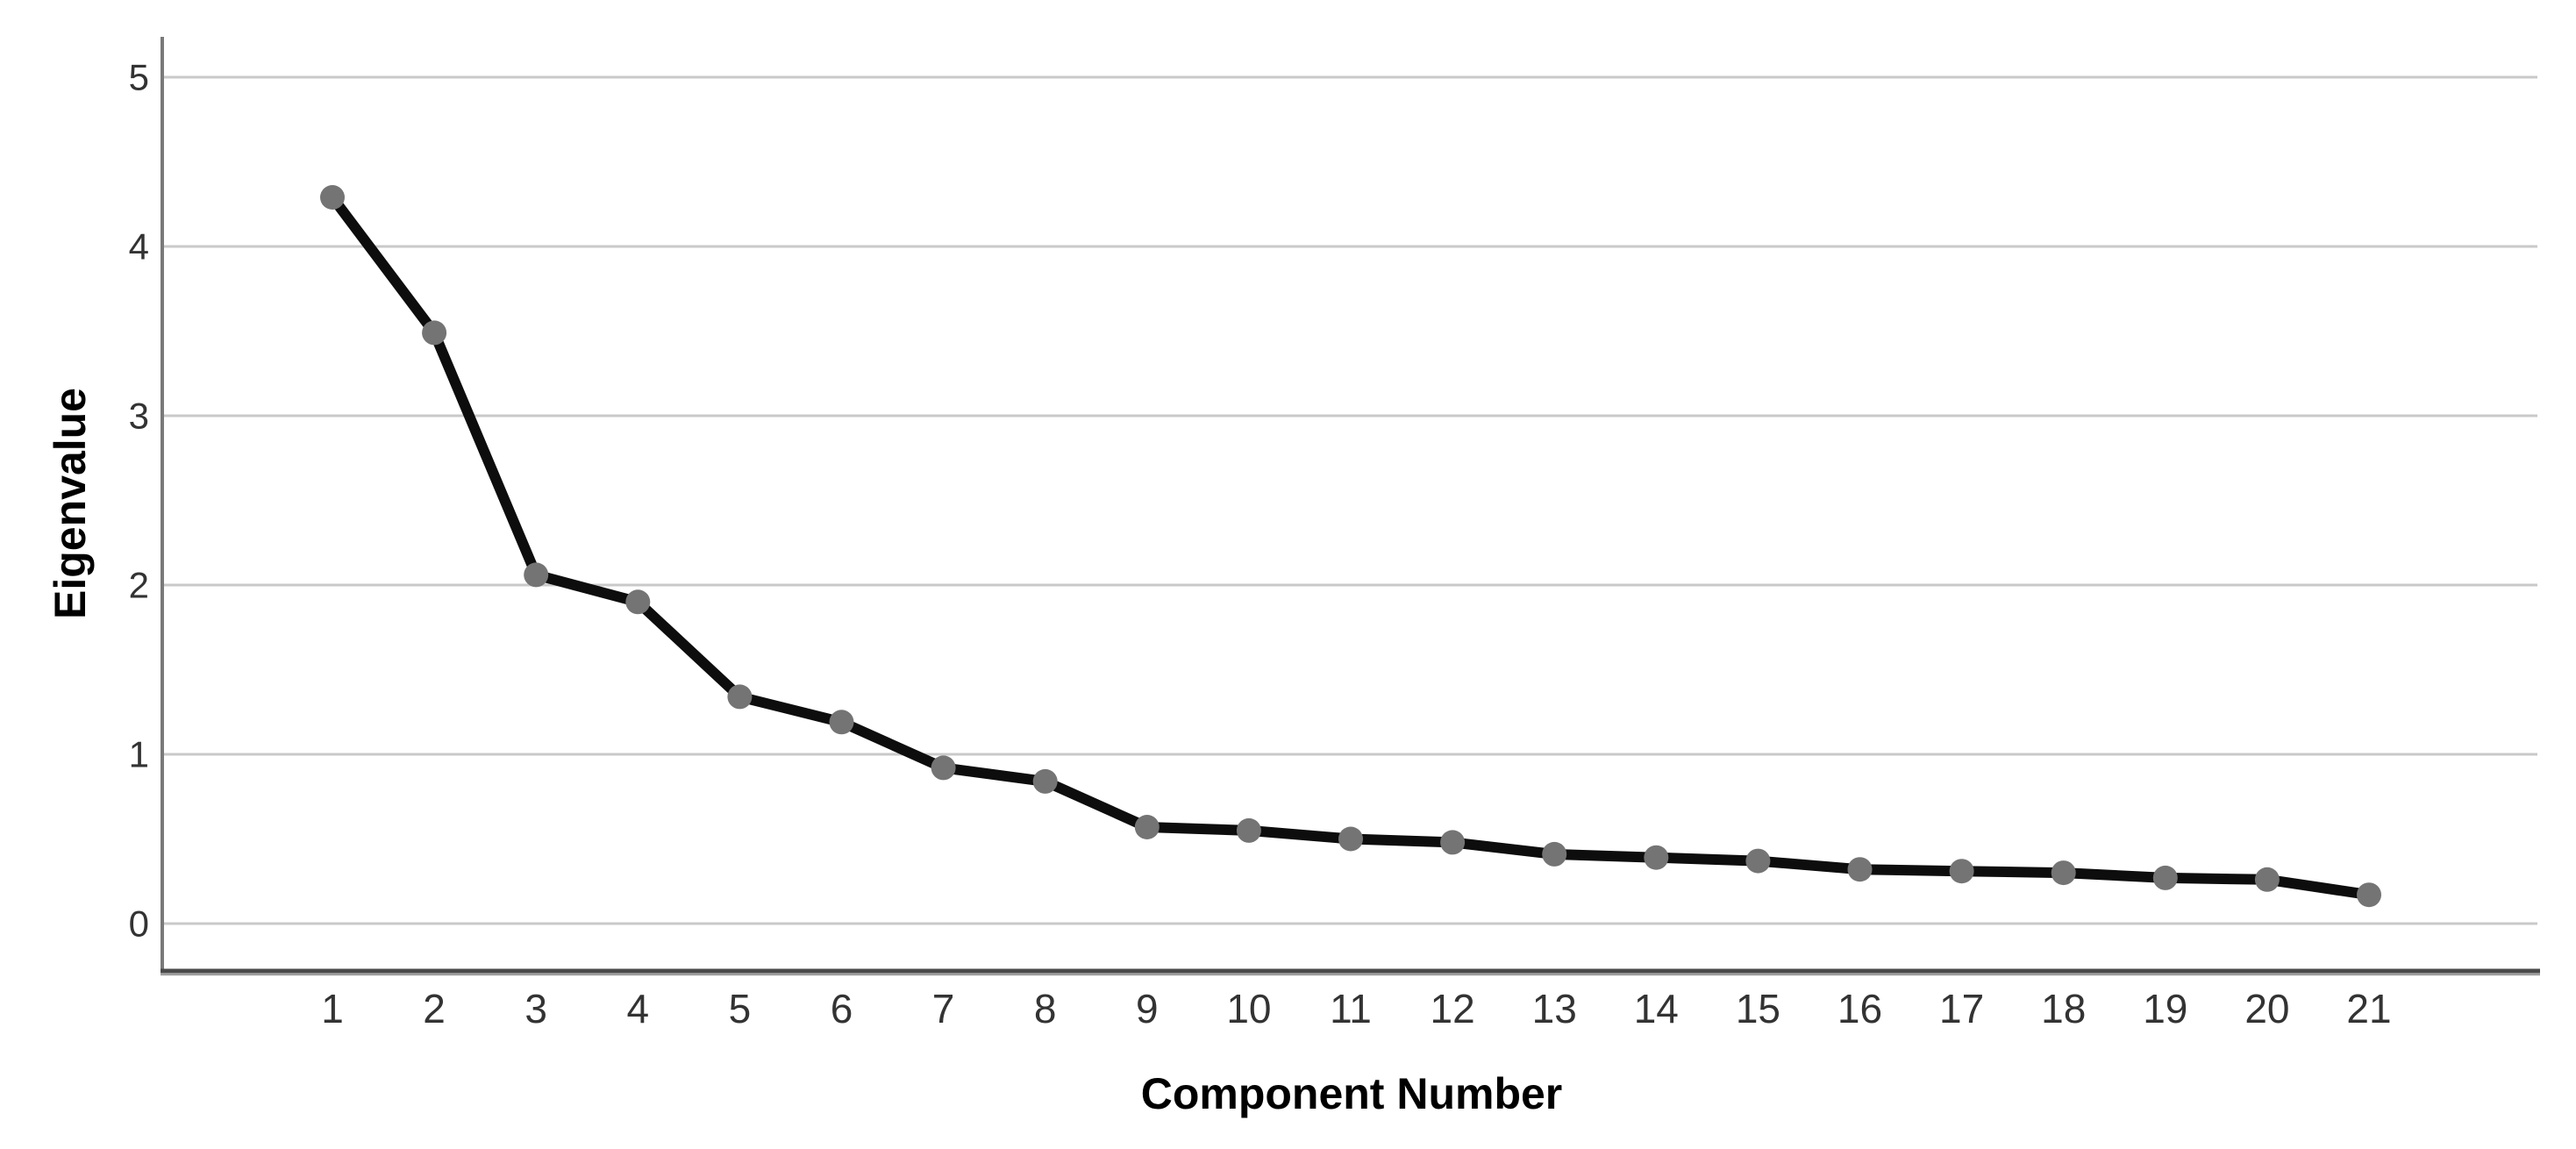 The width and height of the screenshot is (2576, 1149). I want to click on x-tick-label-16: 16, so click(1859, 1008).